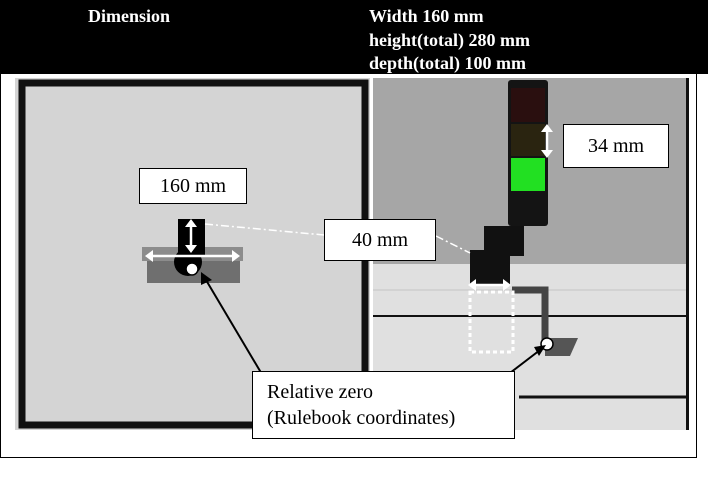  I want to click on frame-right-line, so click(696, 266).